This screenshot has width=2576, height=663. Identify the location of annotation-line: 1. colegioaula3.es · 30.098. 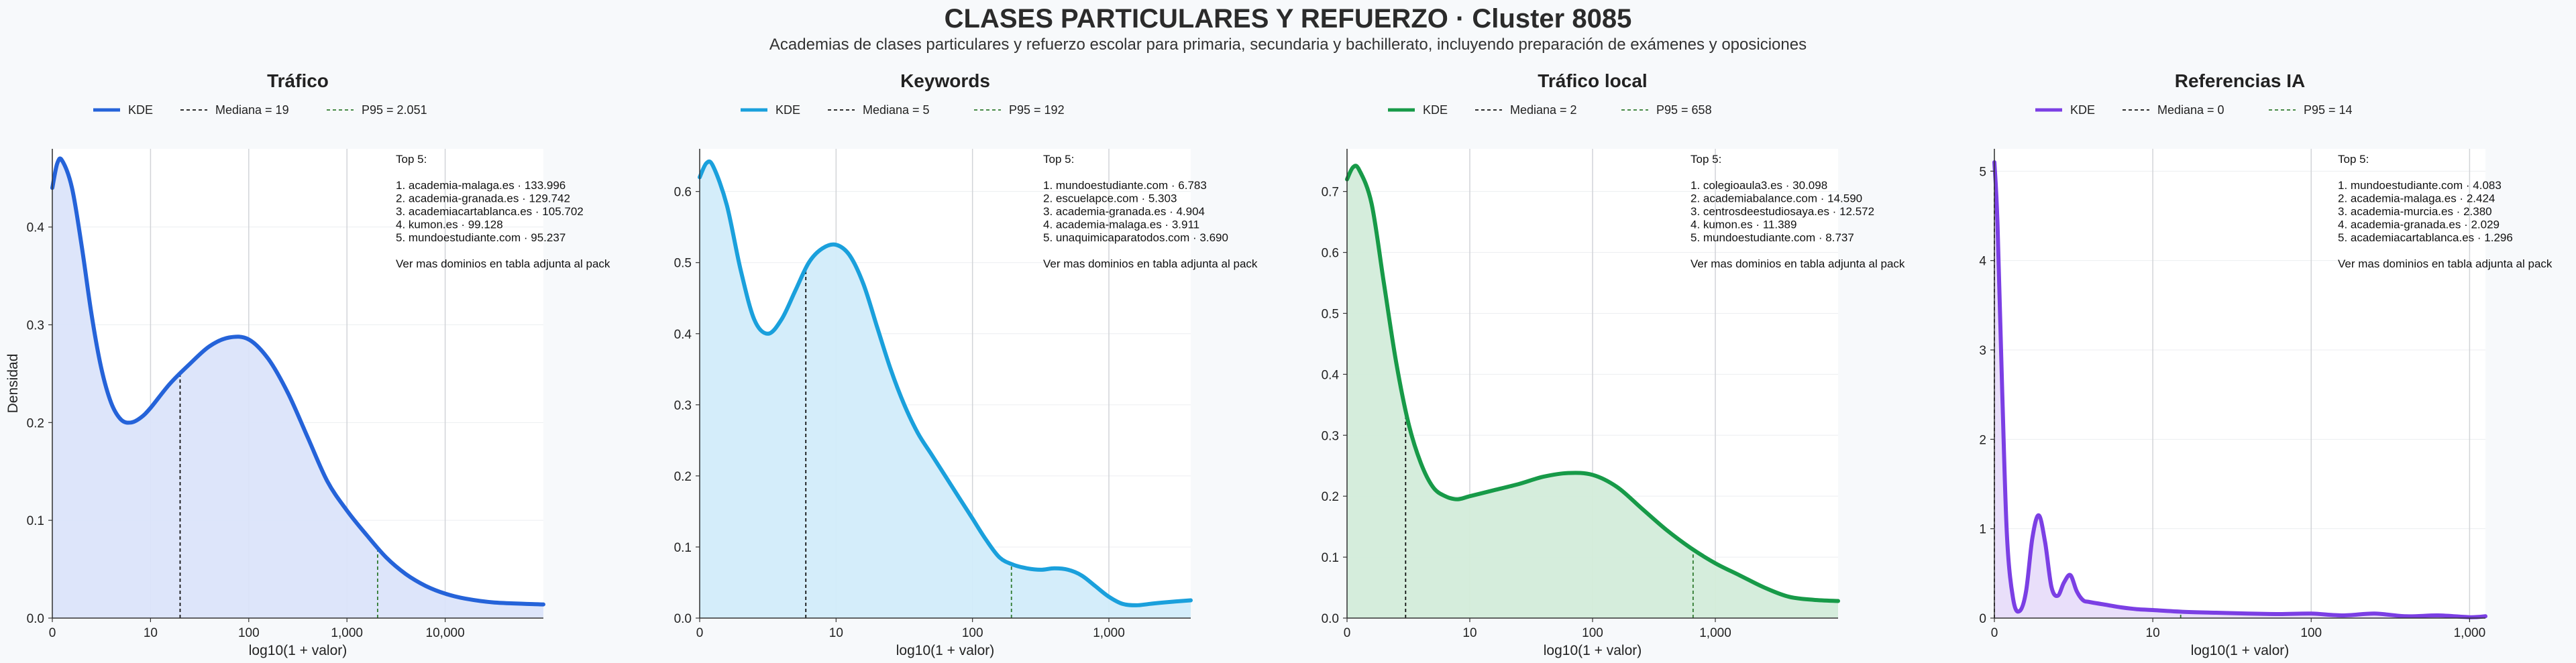
(1758, 185).